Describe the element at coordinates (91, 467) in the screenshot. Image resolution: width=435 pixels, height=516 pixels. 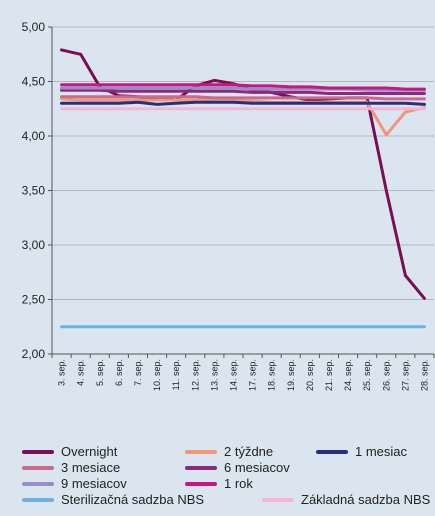
I see `legend-label: 3 mesiace` at that location.